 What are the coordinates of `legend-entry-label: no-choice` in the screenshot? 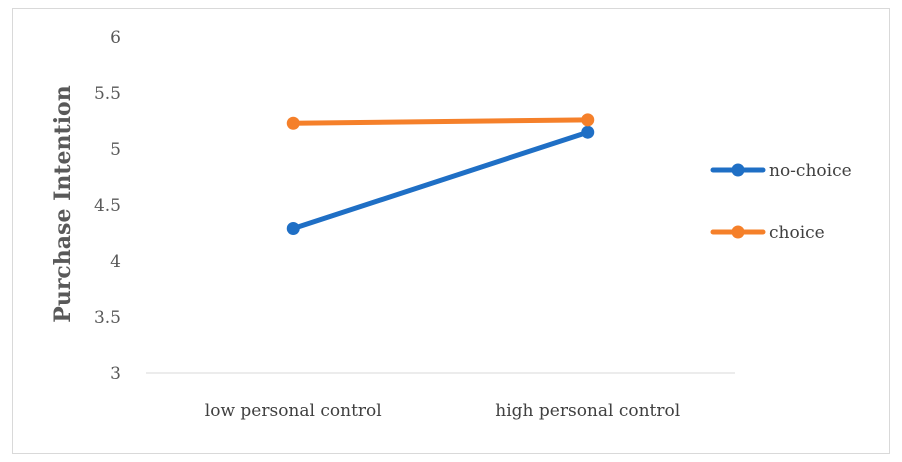 It's located at (810, 171).